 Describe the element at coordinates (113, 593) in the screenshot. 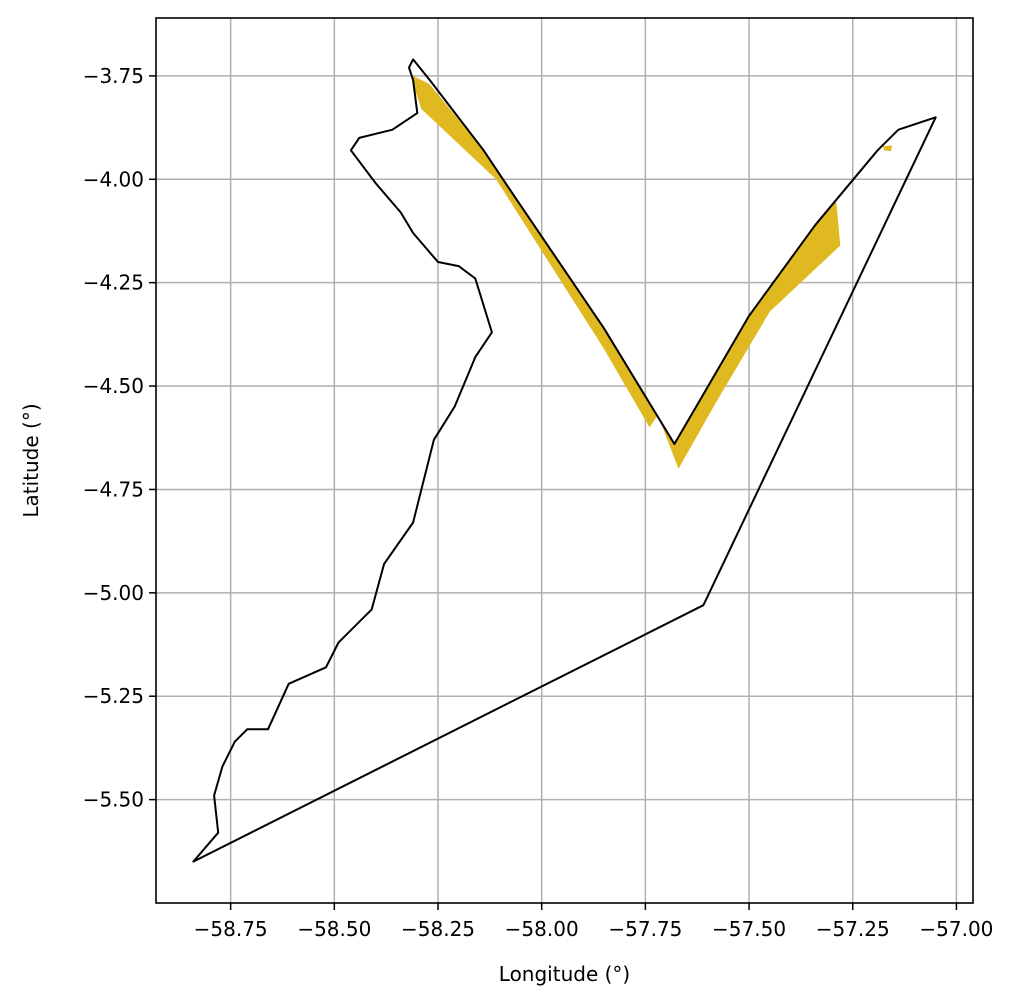

I see `y-tick-label: −5.00` at that location.